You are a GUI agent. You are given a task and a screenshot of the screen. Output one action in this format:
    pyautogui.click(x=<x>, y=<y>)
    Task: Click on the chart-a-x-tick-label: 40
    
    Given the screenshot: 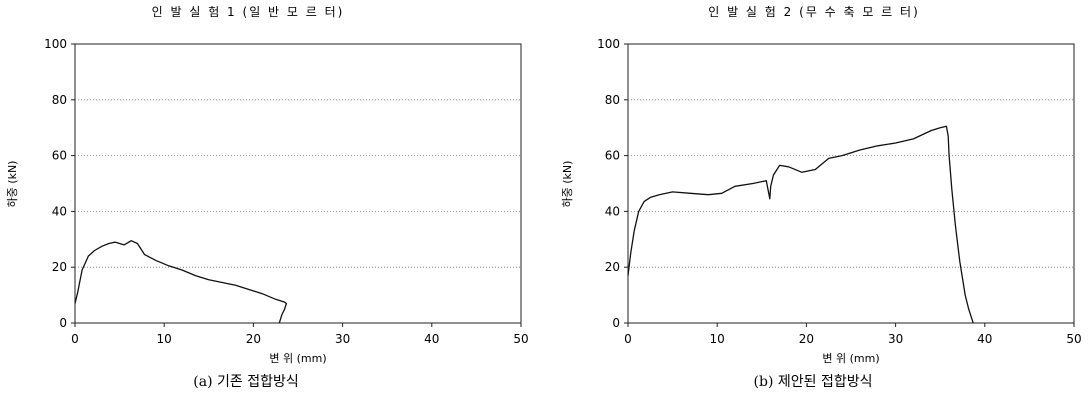 What is the action you would take?
    pyautogui.click(x=431, y=339)
    